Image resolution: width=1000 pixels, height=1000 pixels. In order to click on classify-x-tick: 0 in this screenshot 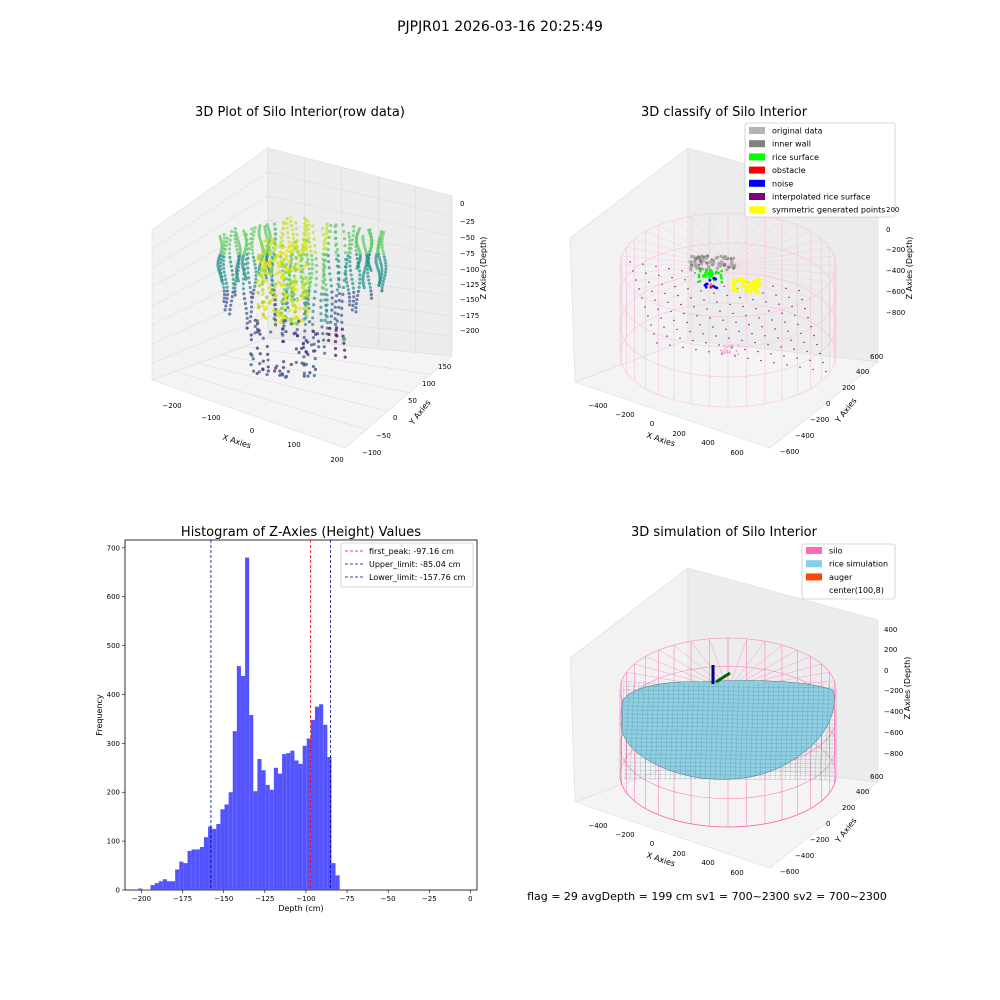, I will do `click(652, 424)`.